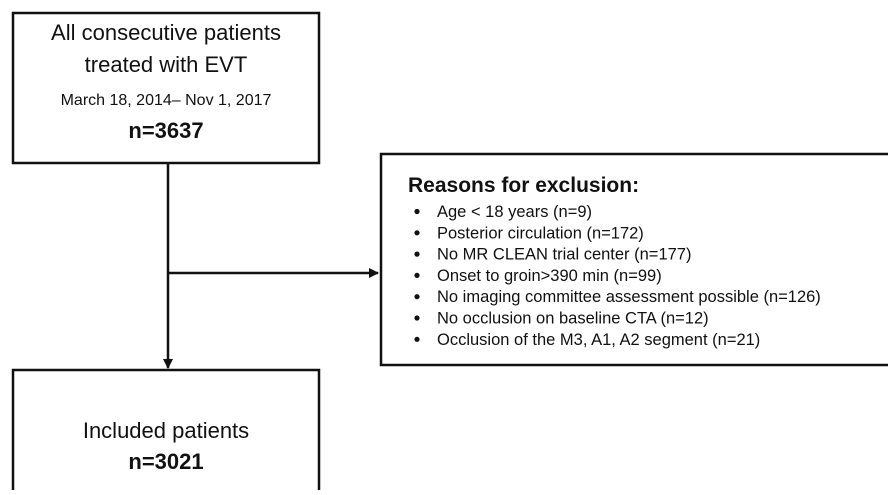 The width and height of the screenshot is (888, 495). I want to click on exclusion-item: No occlusion on baseline CTA (n=12), so click(573, 319).